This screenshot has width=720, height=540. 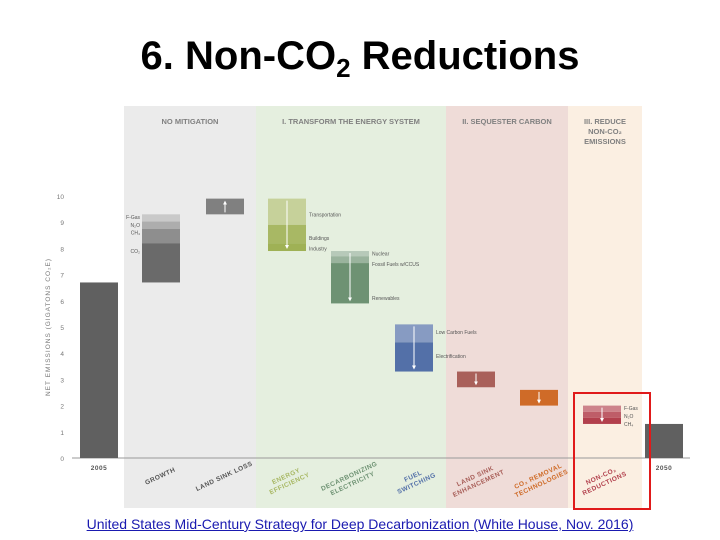 I want to click on slide-title: 6. Non-CO2 Reductions, so click(x=360, y=59).